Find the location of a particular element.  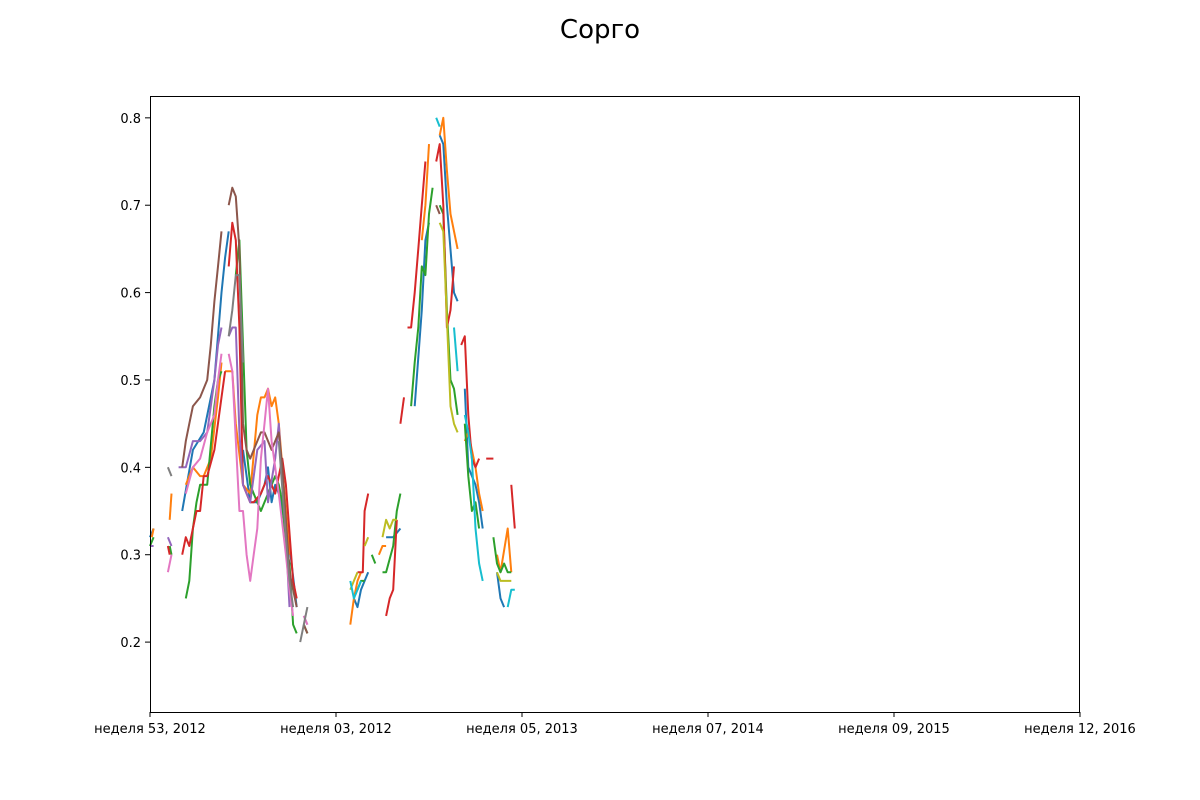

x-tick-label-4: неделя 07, 2014 is located at coordinates (708, 729).